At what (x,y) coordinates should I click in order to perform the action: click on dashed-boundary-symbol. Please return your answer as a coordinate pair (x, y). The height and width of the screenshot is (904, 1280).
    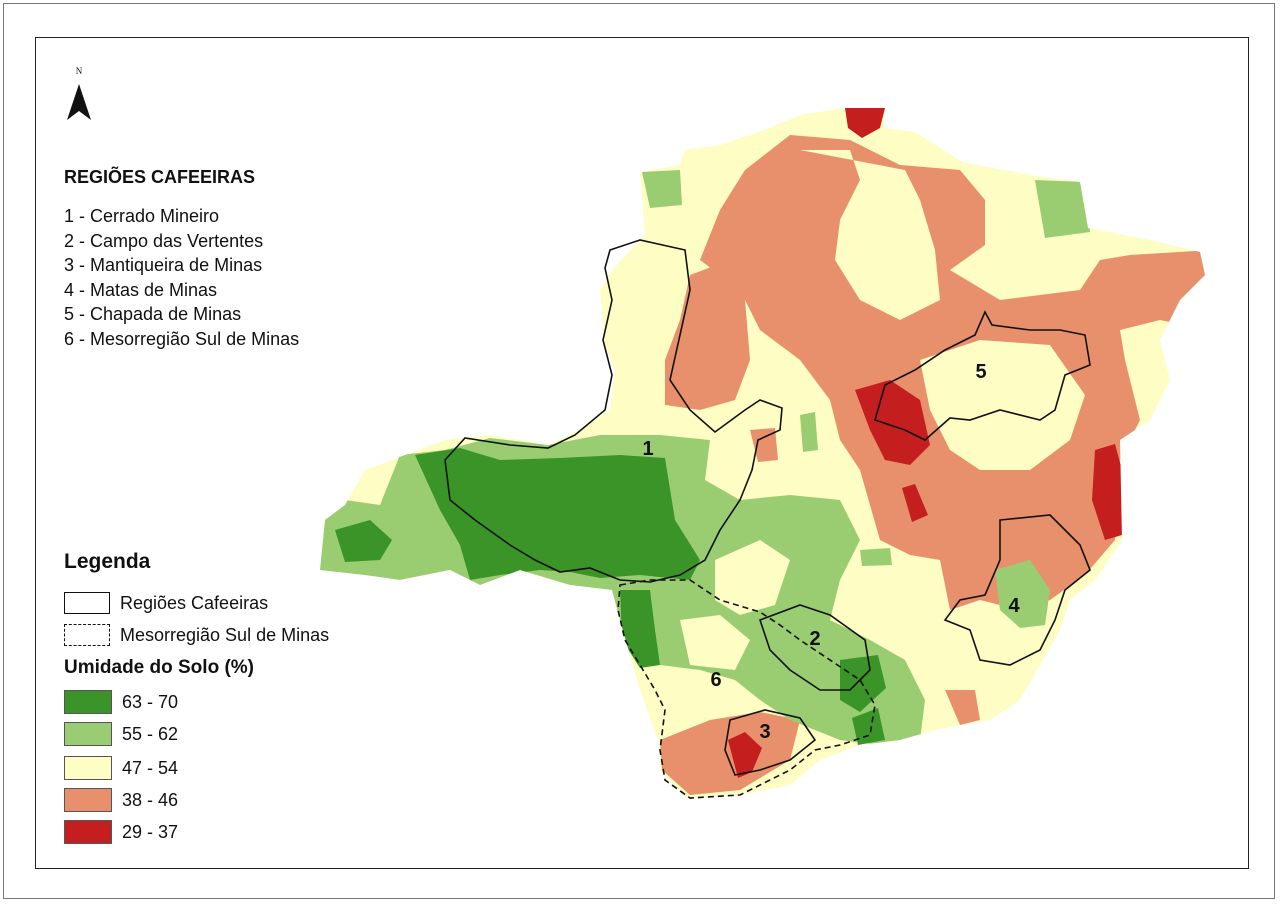
    Looking at the image, I should click on (87, 635).